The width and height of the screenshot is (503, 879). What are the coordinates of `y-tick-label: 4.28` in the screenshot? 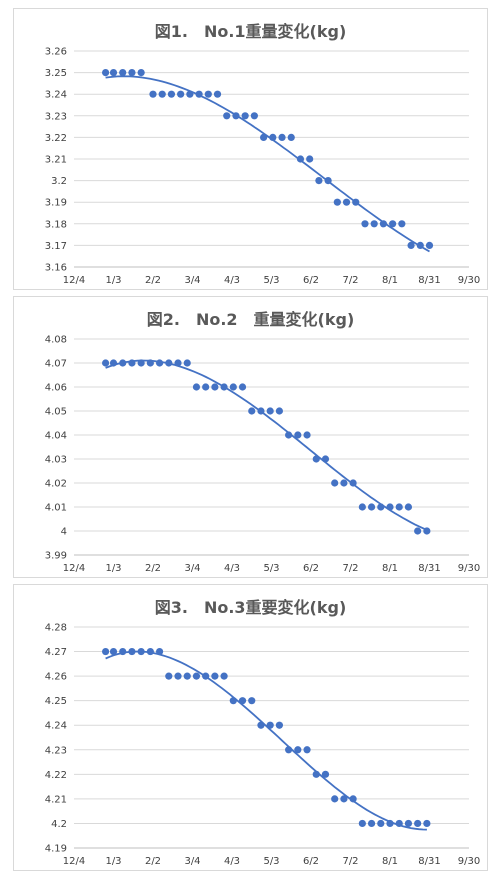 It's located at (56, 628).